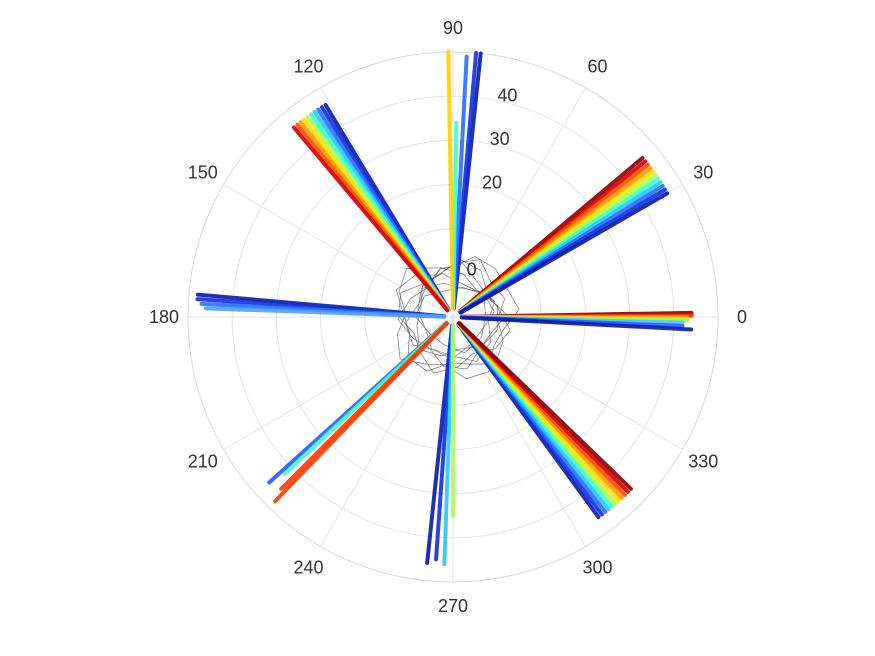 This screenshot has width=875, height=656. I want to click on grid-spoke, so click(338, 251).